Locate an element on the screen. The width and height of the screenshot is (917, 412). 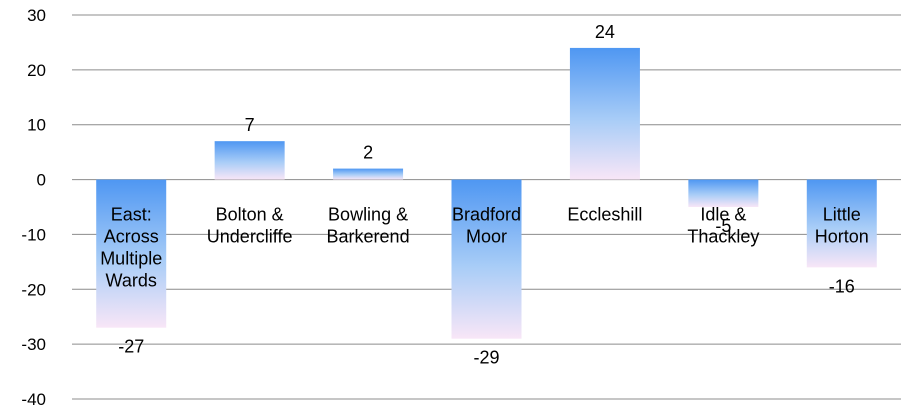
category-label: Bowling & Barkerend is located at coordinates (368, 226).